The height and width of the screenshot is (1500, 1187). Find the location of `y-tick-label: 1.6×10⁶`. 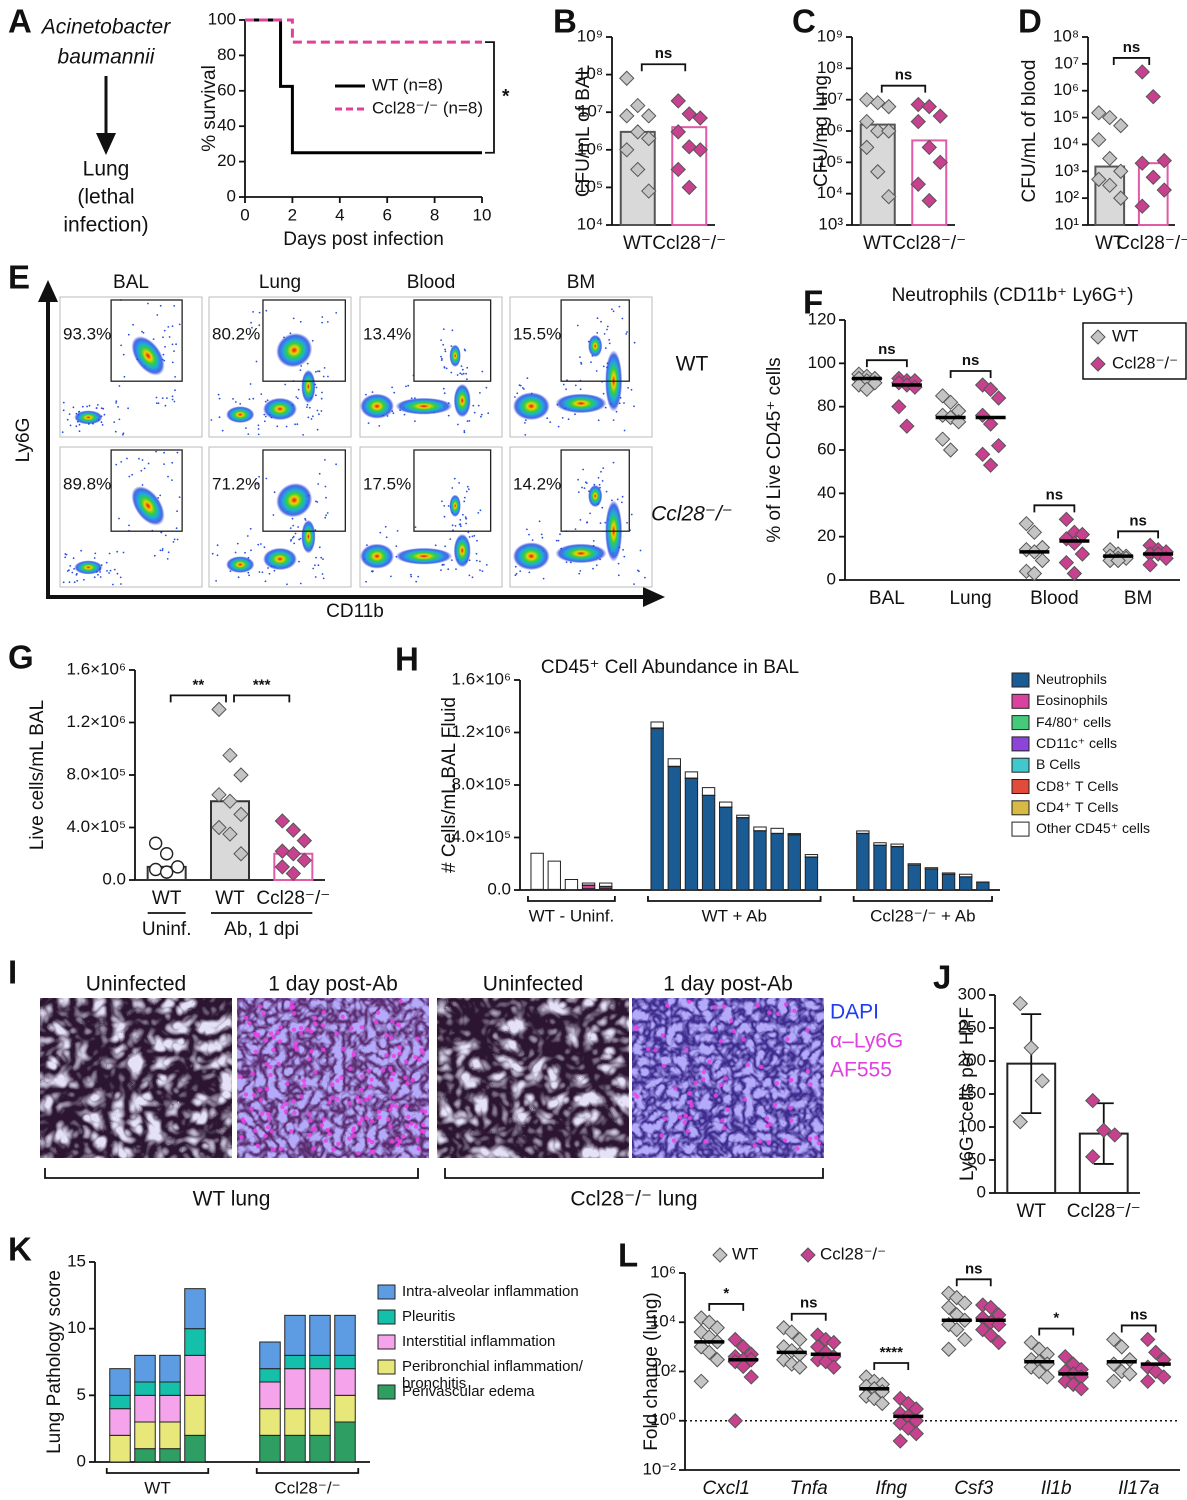

y-tick-label: 1.6×10⁶ is located at coordinates (481, 678).